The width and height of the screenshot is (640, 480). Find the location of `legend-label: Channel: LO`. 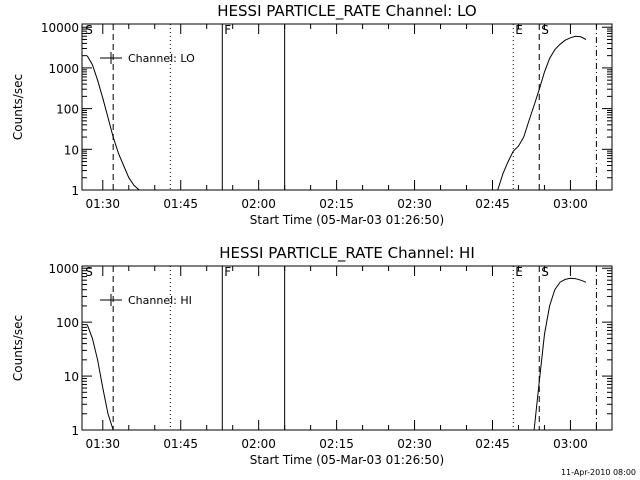

legend-label: Channel: LO is located at coordinates (161, 58).